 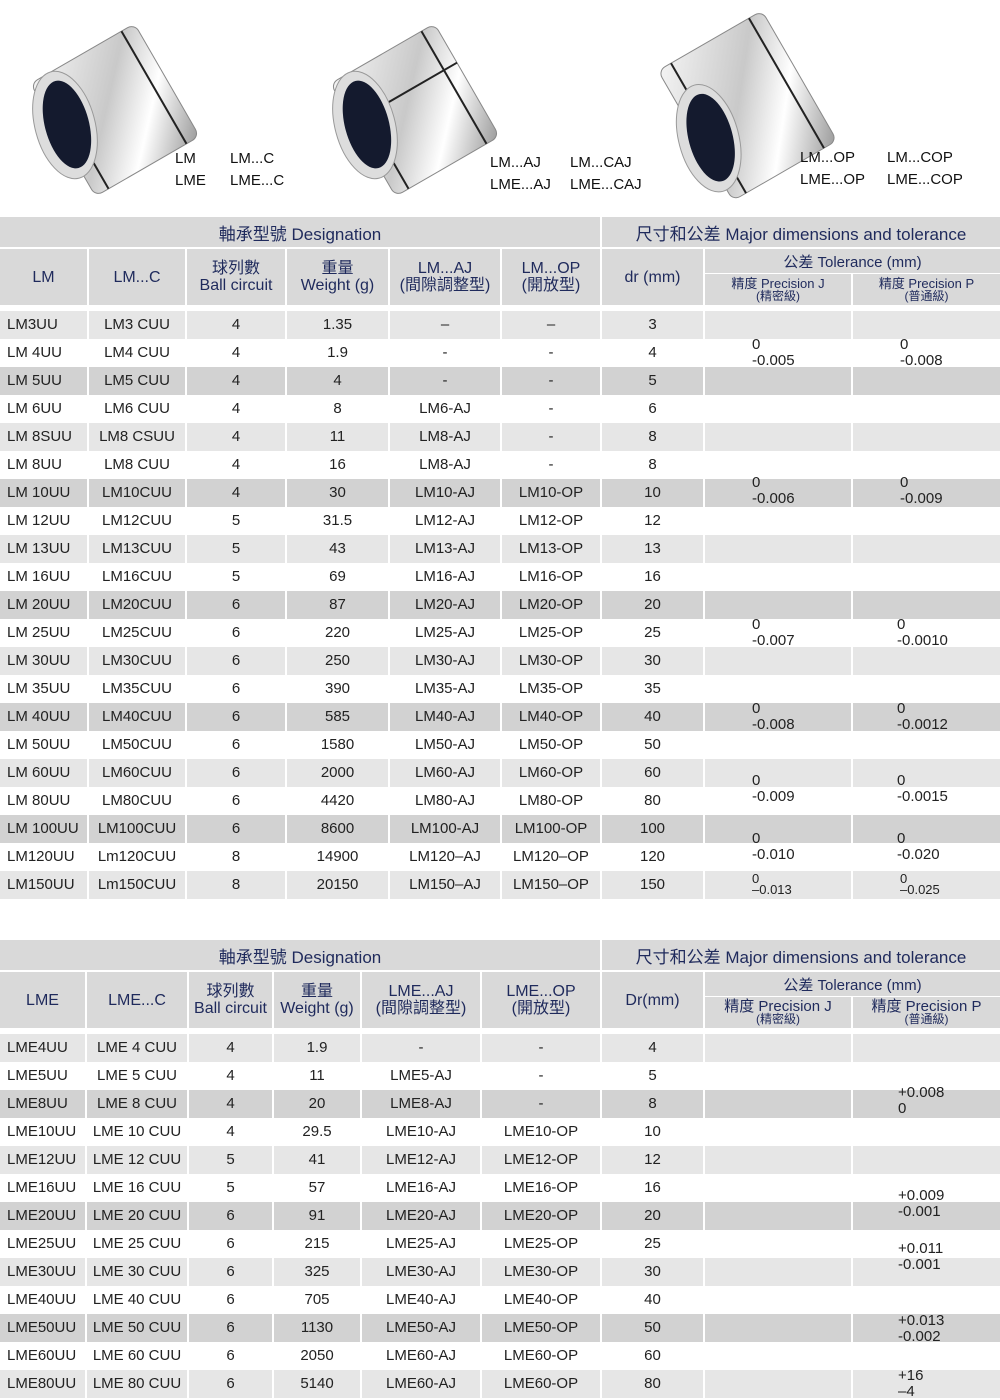 What do you see at coordinates (606, 184) in the screenshot?
I see `product-label: LME...CAJ` at bounding box center [606, 184].